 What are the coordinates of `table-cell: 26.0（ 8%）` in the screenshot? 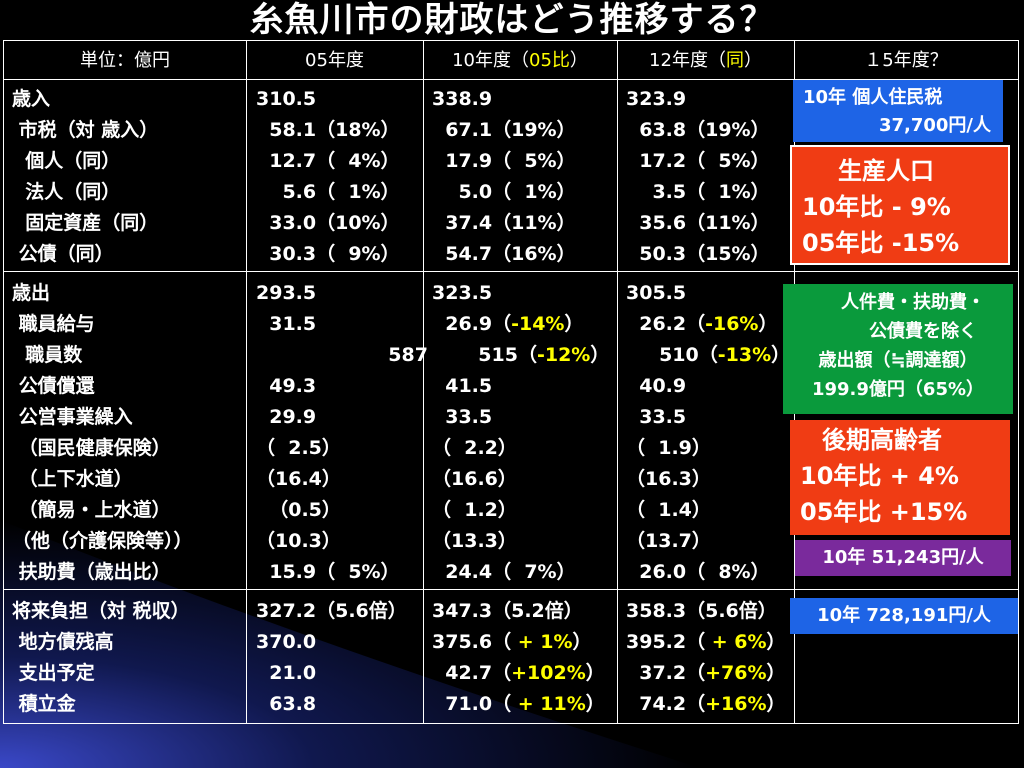 It's located at (698, 572).